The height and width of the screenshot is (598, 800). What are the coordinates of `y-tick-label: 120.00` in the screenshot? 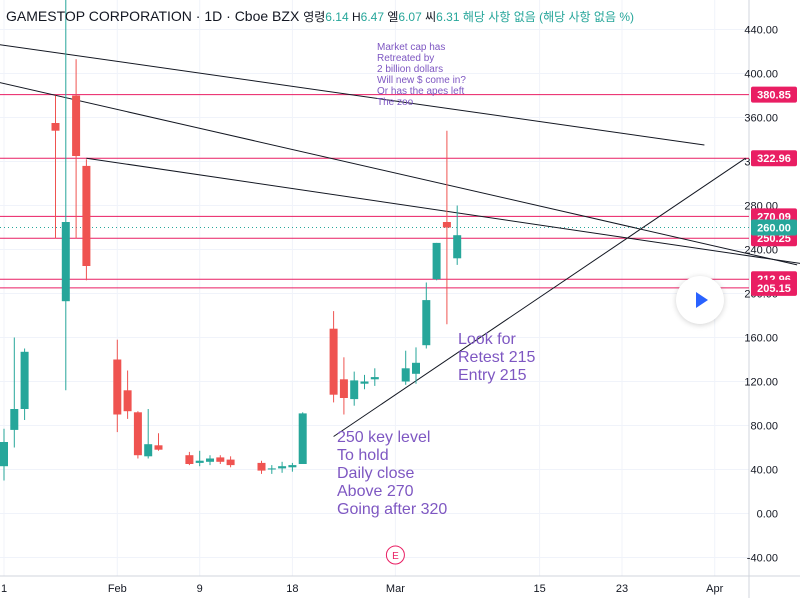 It's located at (761, 383).